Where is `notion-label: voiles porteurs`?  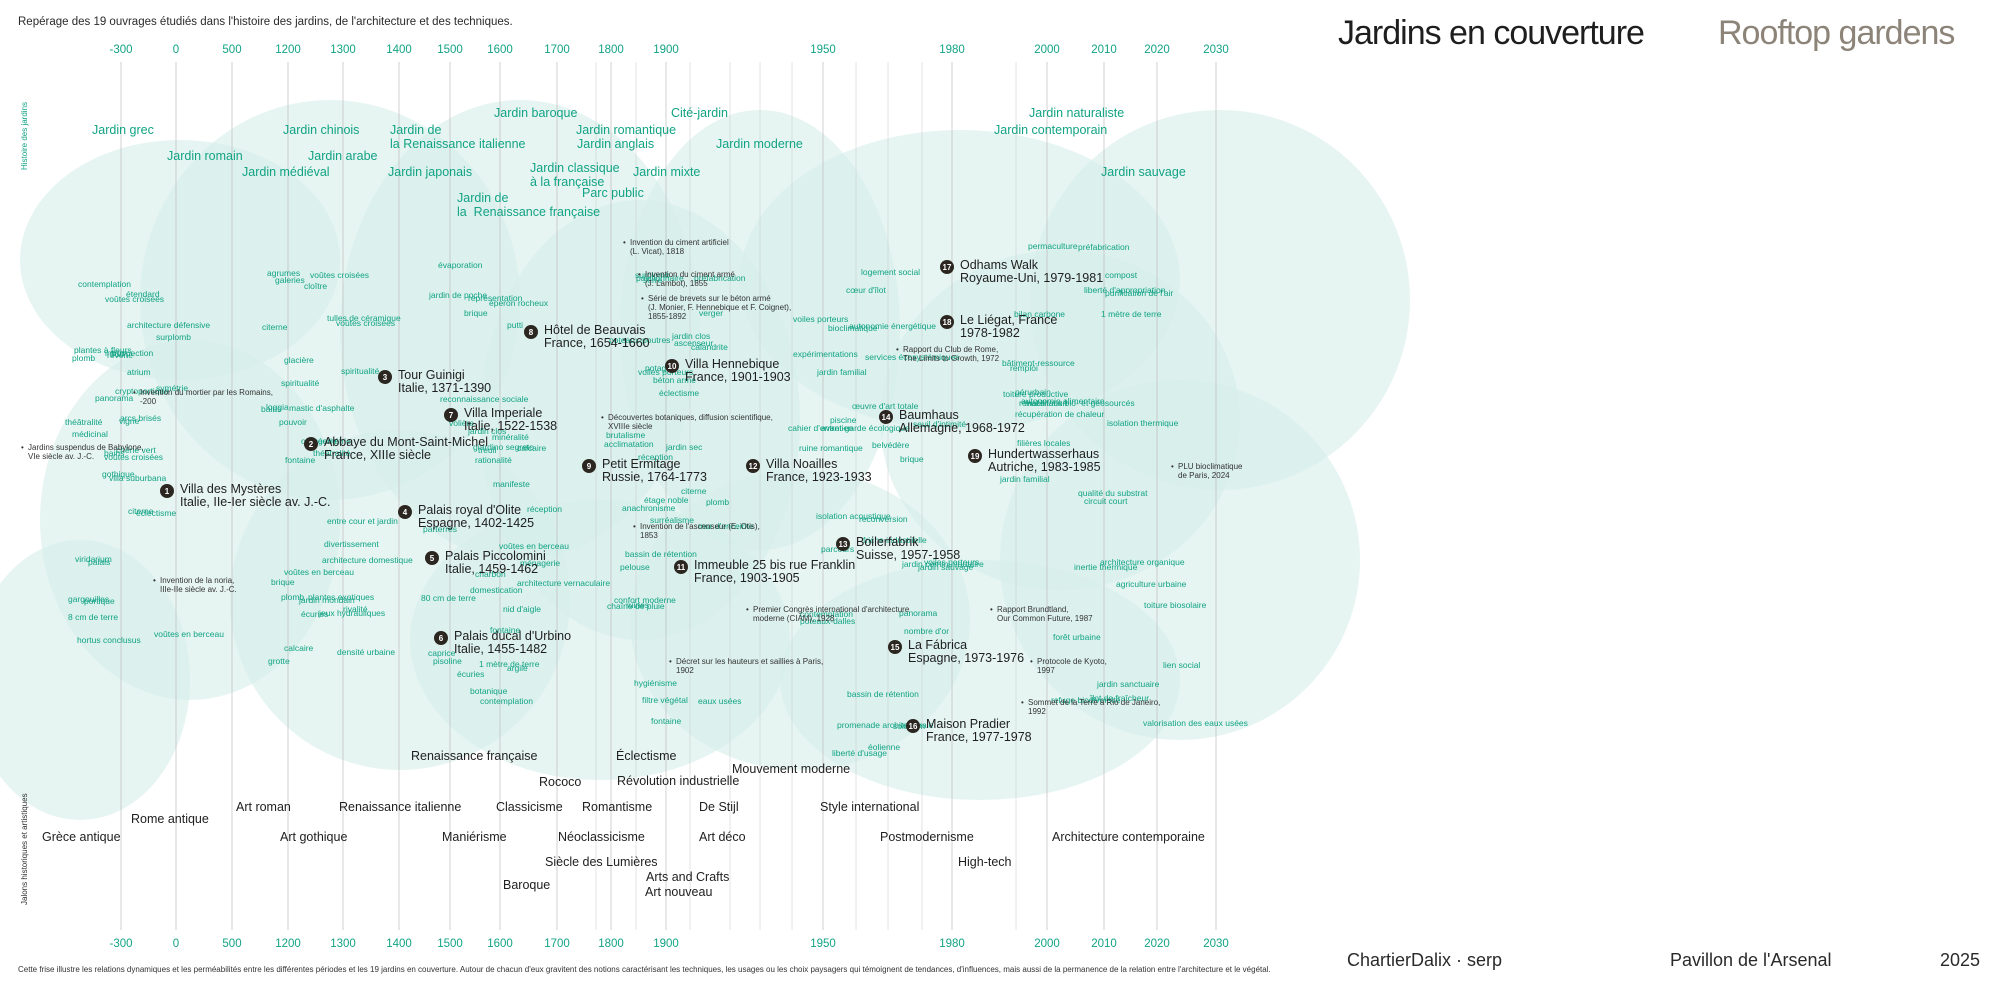 notion-label: voiles porteurs is located at coordinates (952, 562).